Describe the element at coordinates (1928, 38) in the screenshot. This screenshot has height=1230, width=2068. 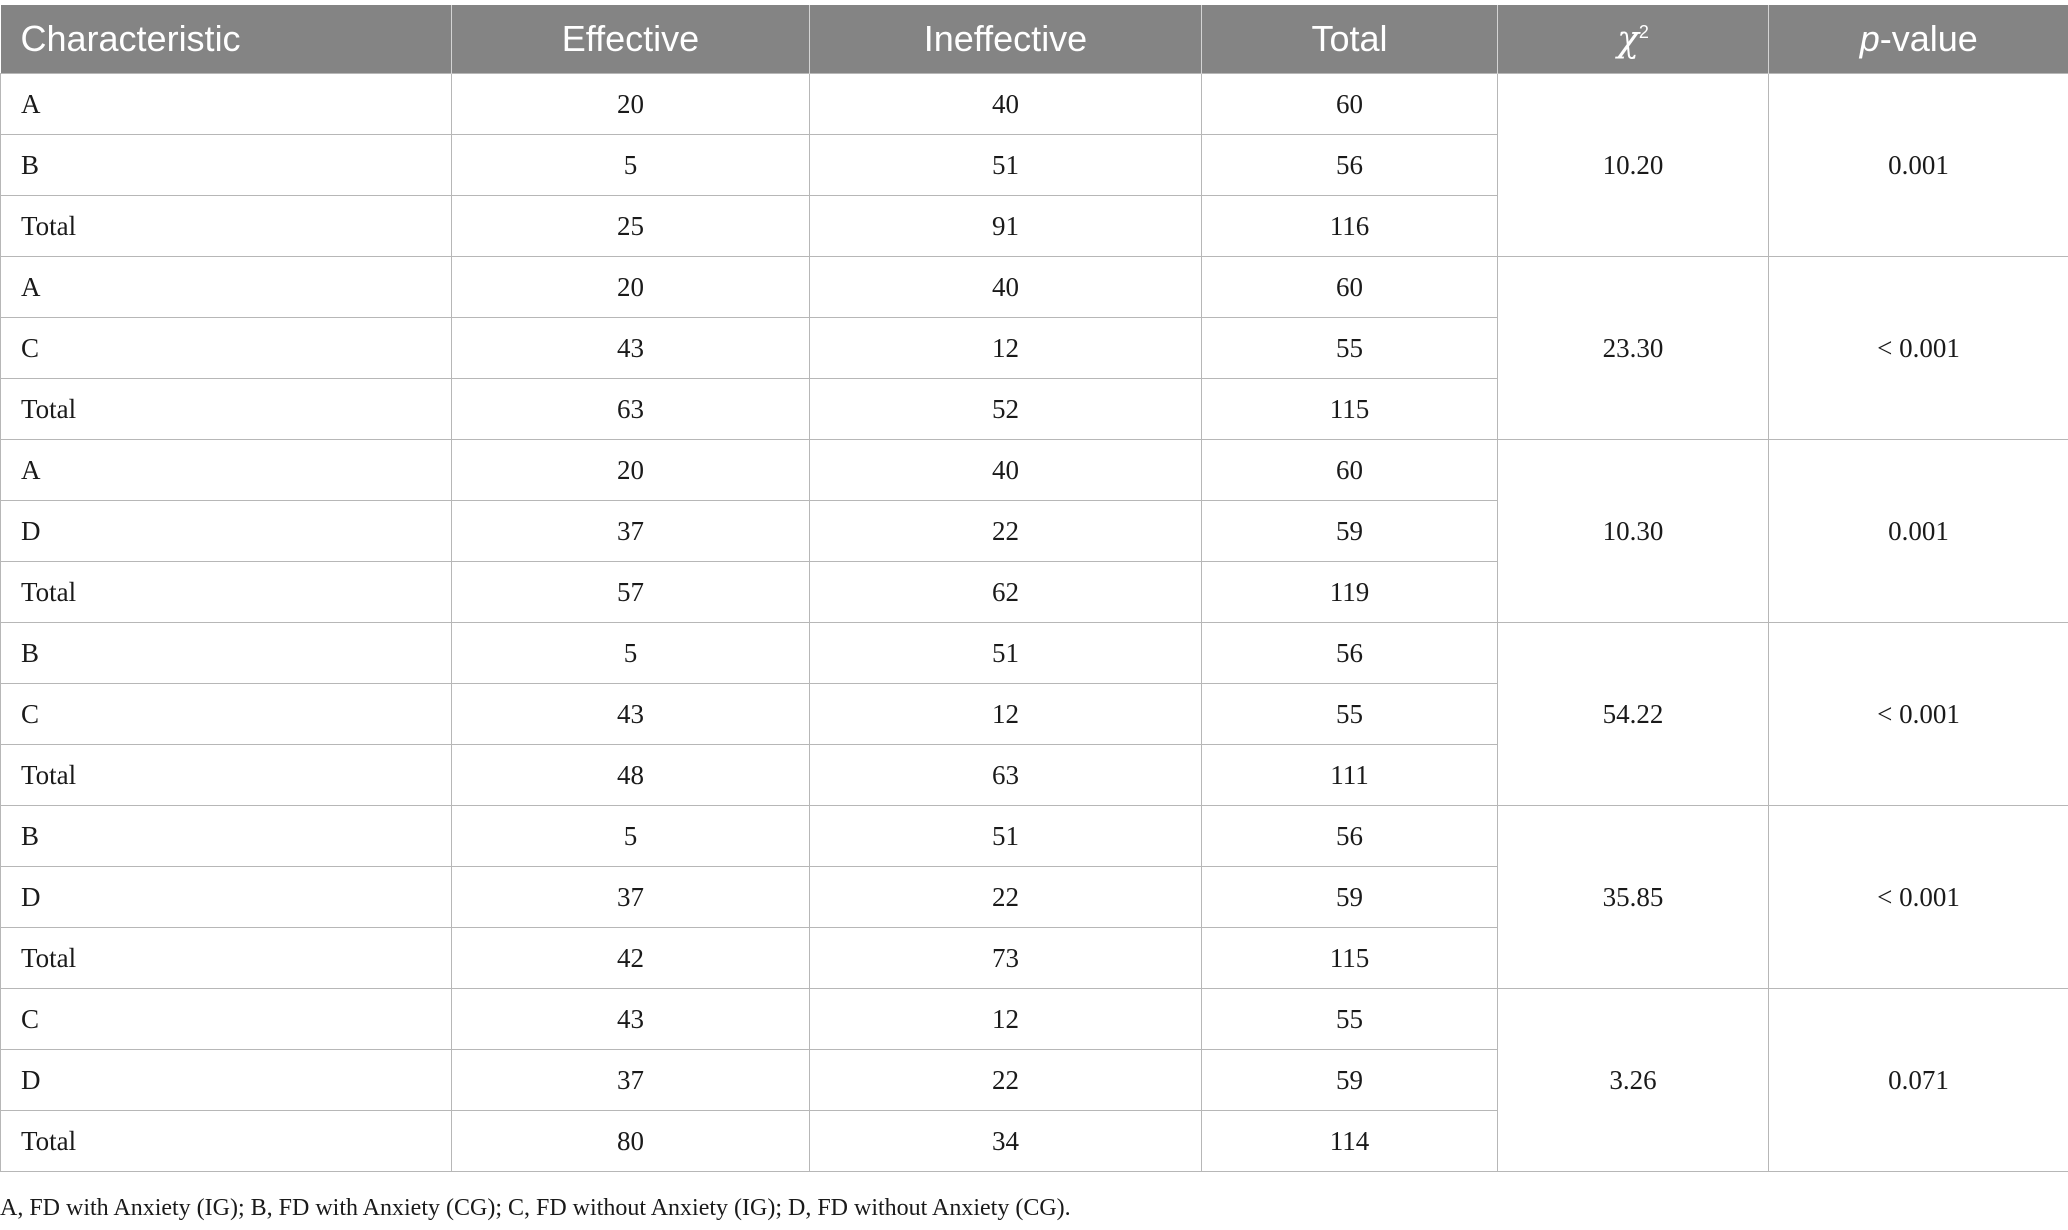
I see `p-suffix: -value` at that location.